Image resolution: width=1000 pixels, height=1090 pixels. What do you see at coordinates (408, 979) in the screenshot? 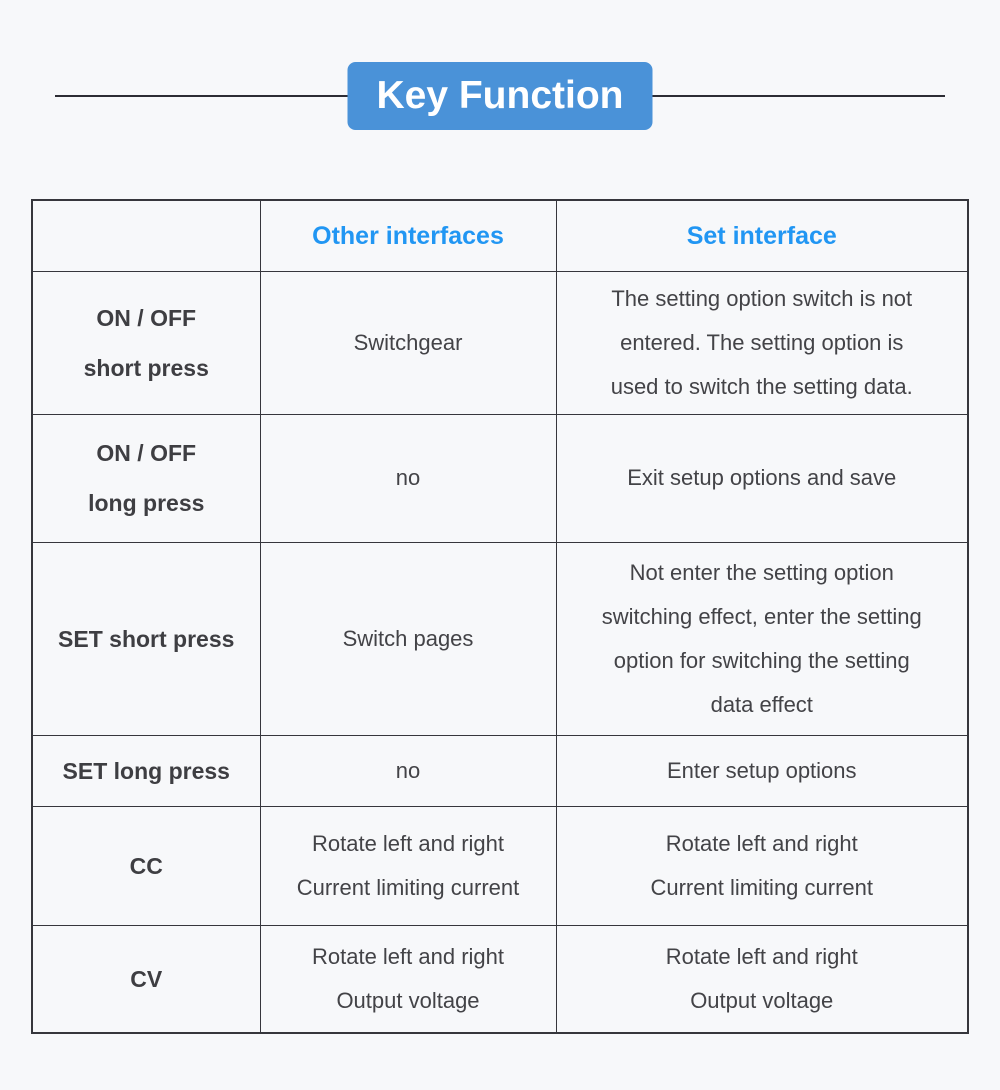
I see `row-other-interfaces-value: Rotate left and right Output voltage` at bounding box center [408, 979].